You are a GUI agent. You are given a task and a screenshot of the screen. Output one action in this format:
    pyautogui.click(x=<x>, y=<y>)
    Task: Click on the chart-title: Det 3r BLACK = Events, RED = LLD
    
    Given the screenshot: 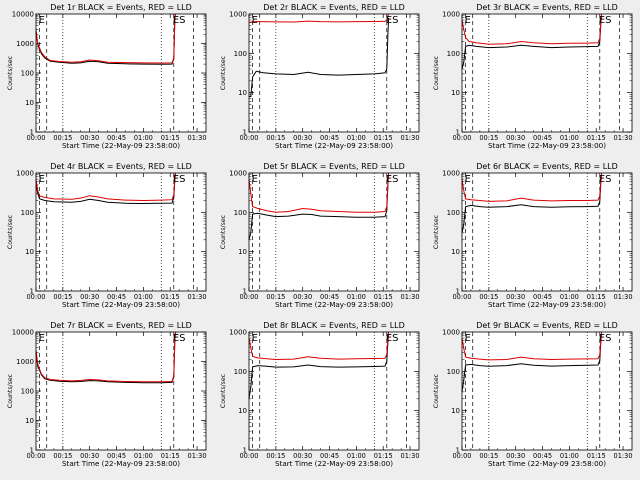 What is the action you would take?
    pyautogui.click(x=547, y=7)
    